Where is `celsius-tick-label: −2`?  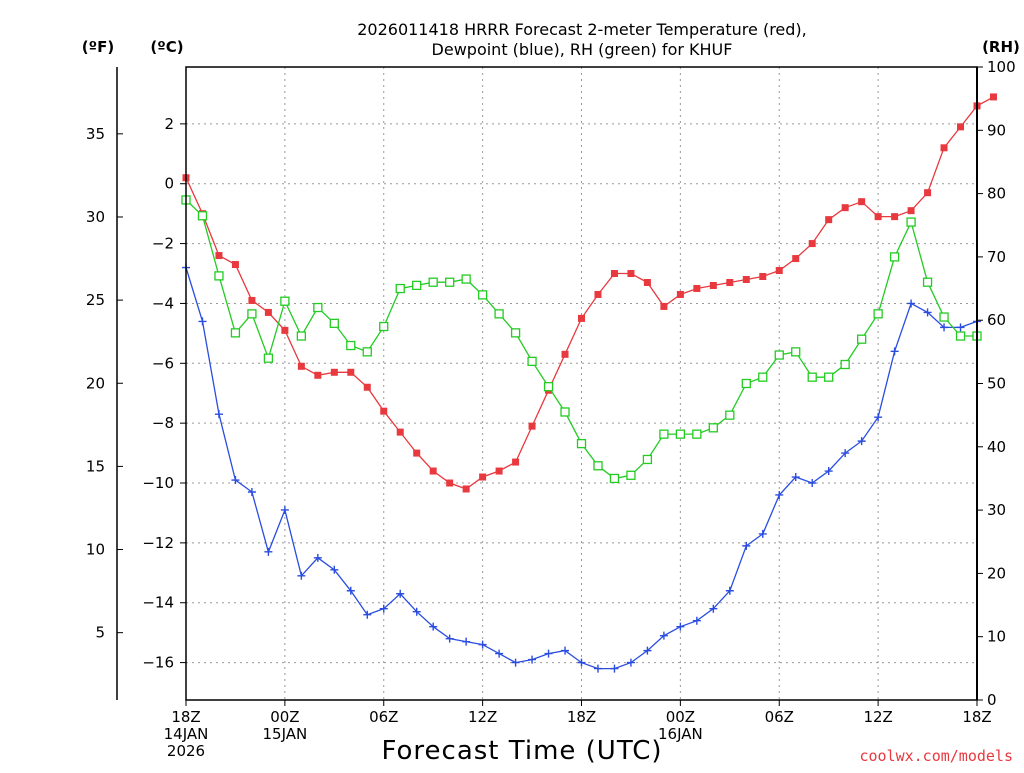
celsius-tick-label: −2 is located at coordinates (163, 244).